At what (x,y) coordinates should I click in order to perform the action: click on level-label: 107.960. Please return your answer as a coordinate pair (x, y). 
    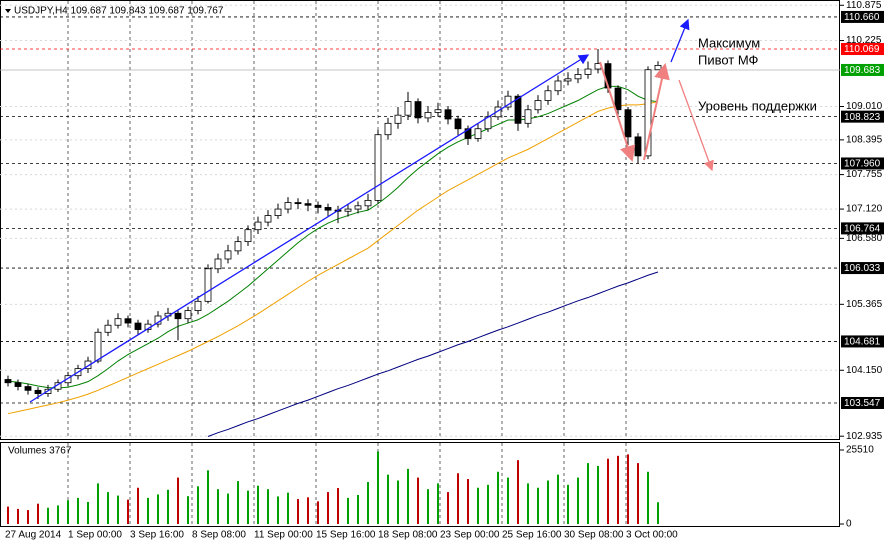
    Looking at the image, I should click on (862, 164).